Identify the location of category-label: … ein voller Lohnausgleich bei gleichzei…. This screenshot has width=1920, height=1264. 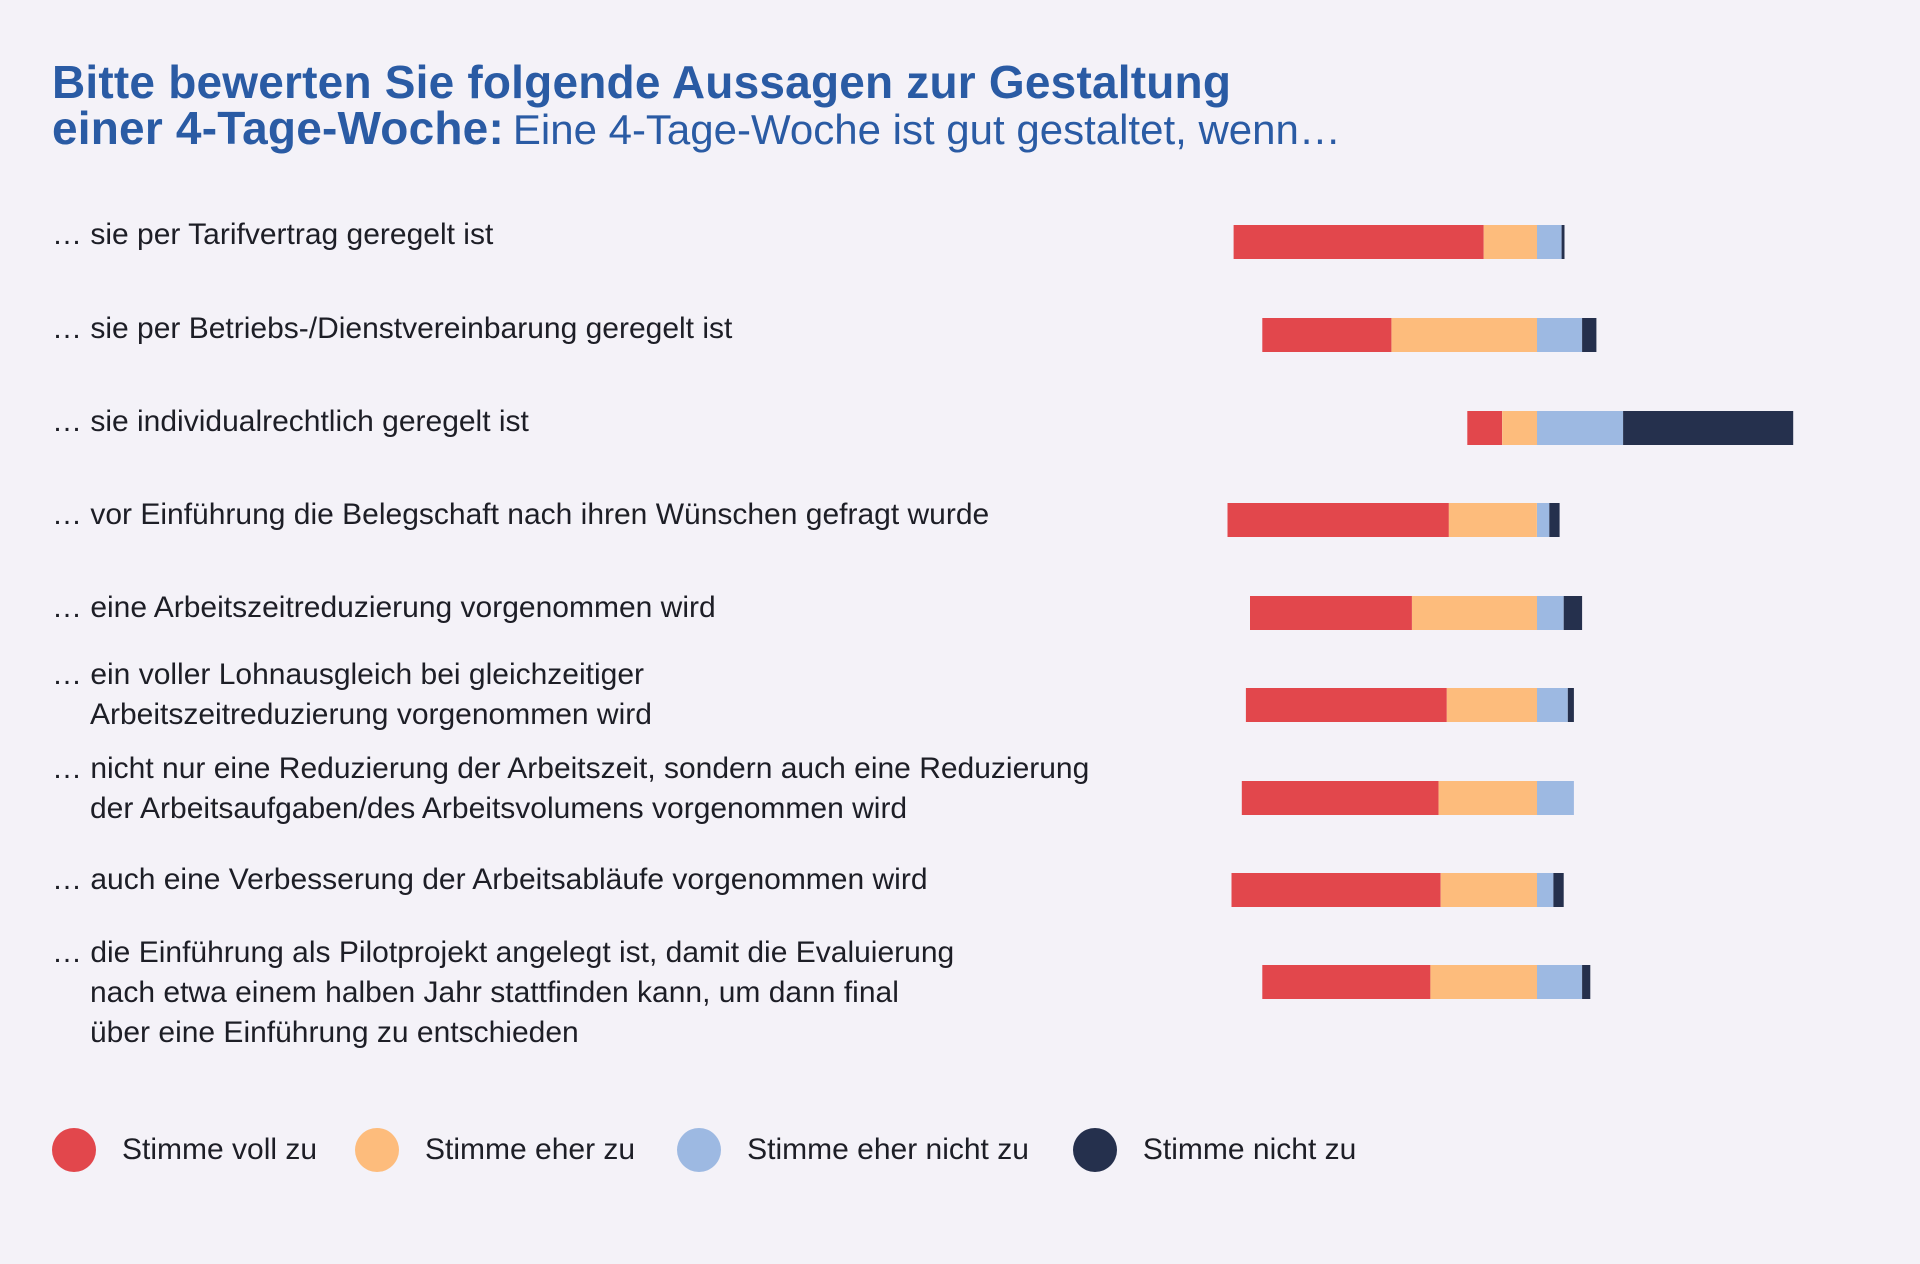
(642, 695).